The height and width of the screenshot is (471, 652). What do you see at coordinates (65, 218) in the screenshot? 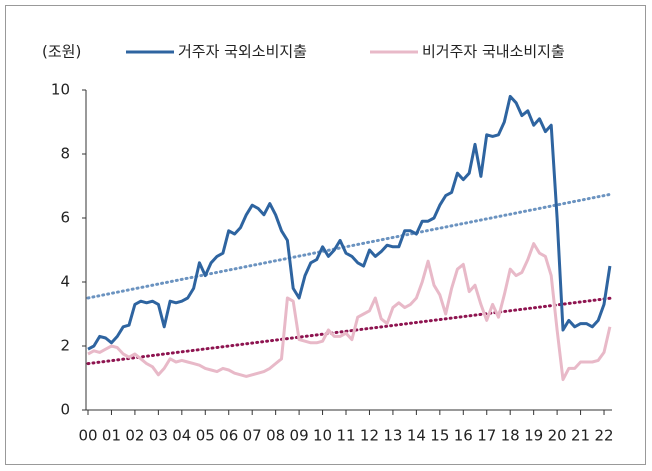
I see `y-tick-label: 6` at bounding box center [65, 218].